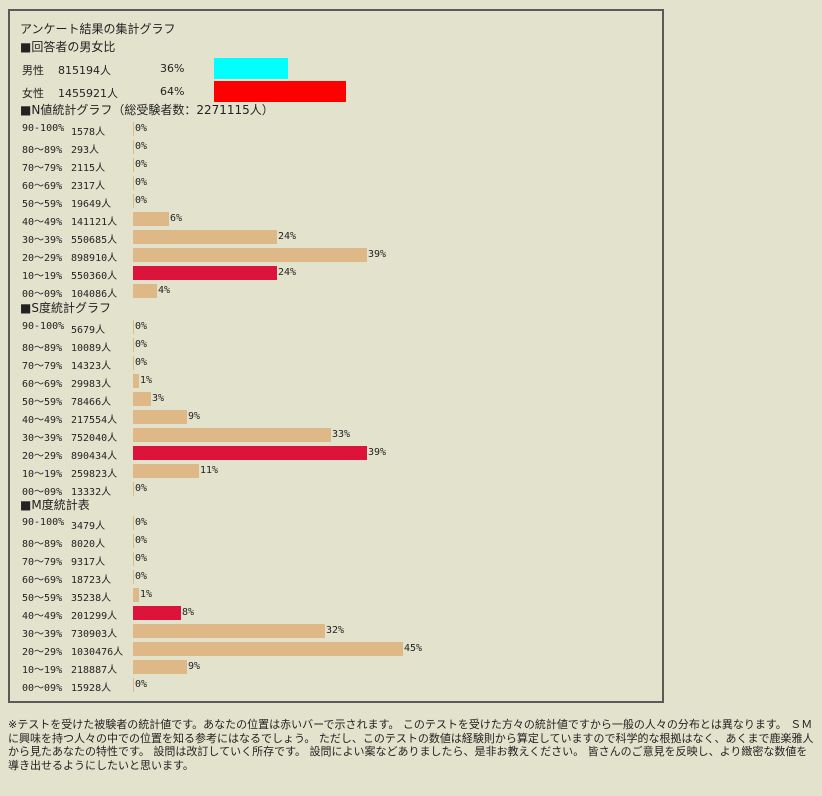 The height and width of the screenshot is (796, 822). What do you see at coordinates (98, 29) in the screenshot?
I see `page-title: アンケート結果の集計グラフ` at bounding box center [98, 29].